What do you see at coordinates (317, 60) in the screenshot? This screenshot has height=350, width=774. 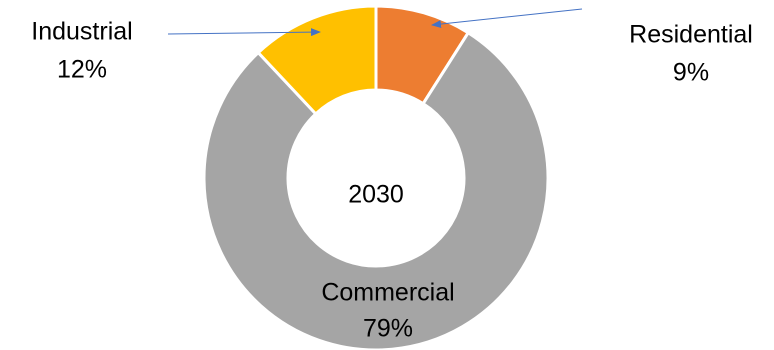 I see `slice-industrial` at bounding box center [317, 60].